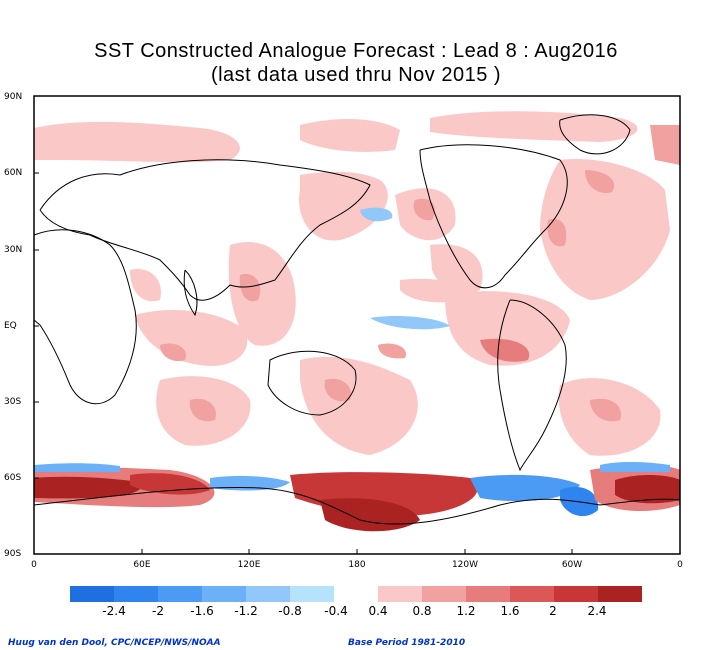 Image resolution: width=712 pixels, height=650 pixels. What do you see at coordinates (465, 565) in the screenshot?
I see `lon-label-120w: 120W` at bounding box center [465, 565].